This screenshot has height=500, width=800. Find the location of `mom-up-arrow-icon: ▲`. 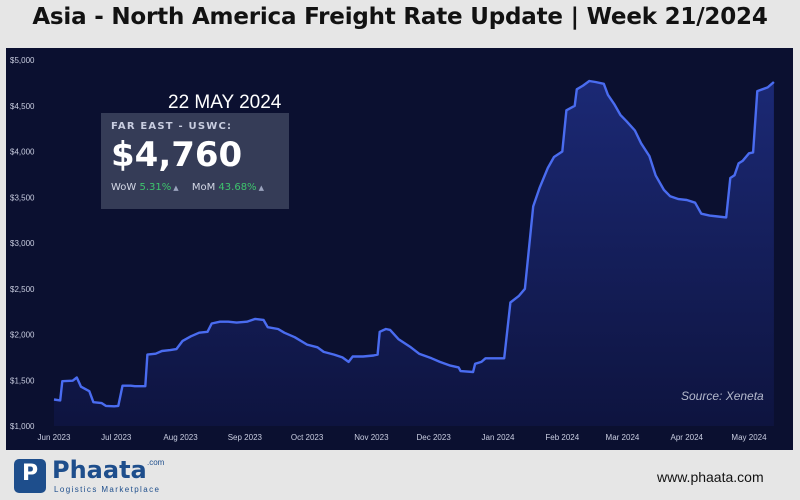

mom-up-arrow-icon: ▲ is located at coordinates (261, 188).